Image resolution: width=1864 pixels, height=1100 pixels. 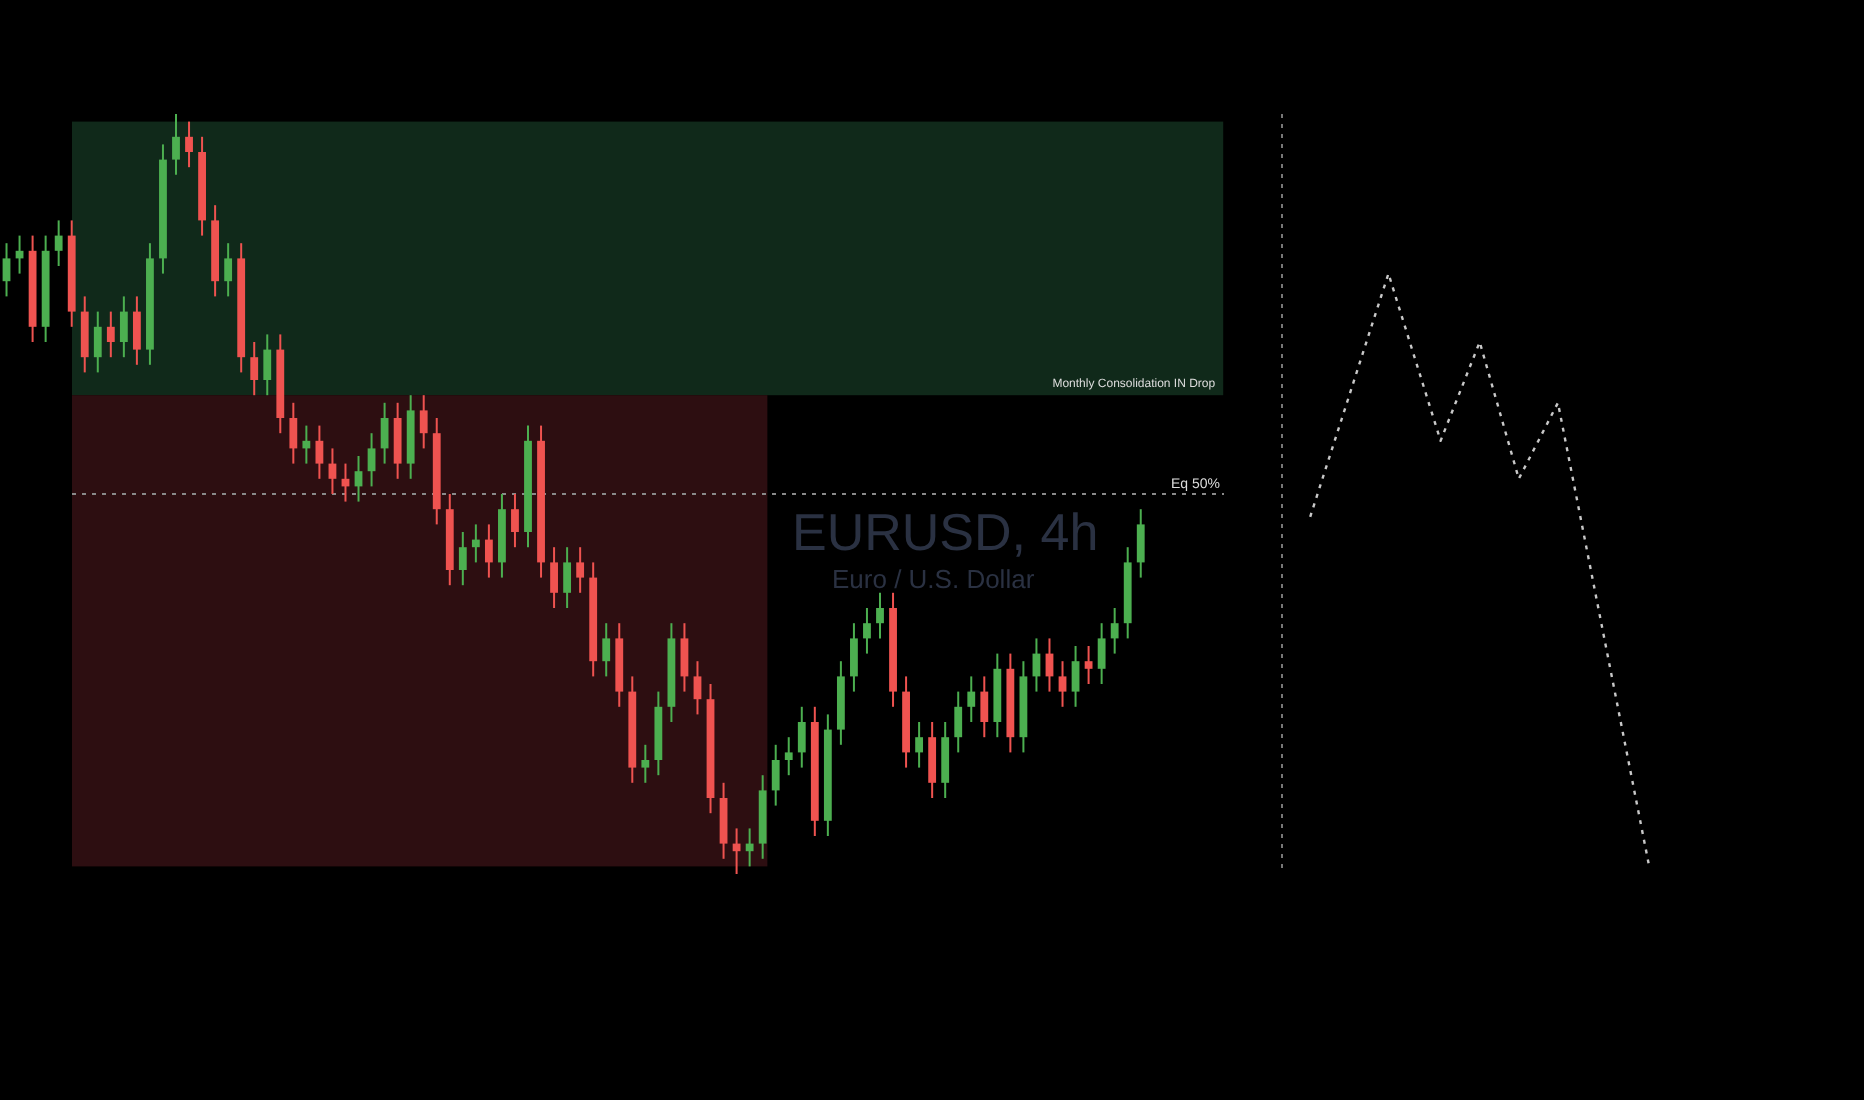 I want to click on text: Euro / U.S. Dollar, so click(x=934, y=579).